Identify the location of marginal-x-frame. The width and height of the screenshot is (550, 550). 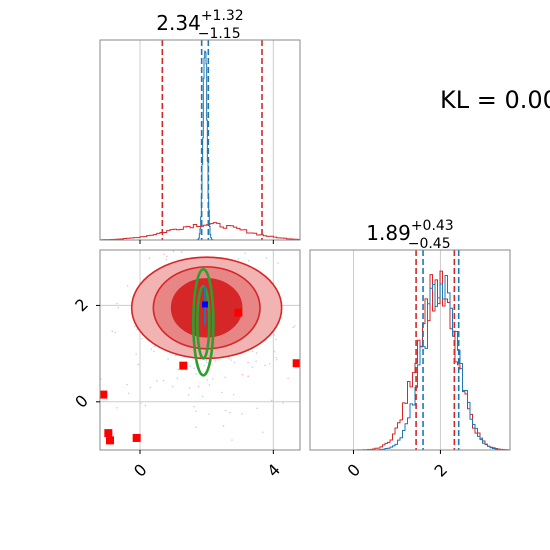
(200, 140).